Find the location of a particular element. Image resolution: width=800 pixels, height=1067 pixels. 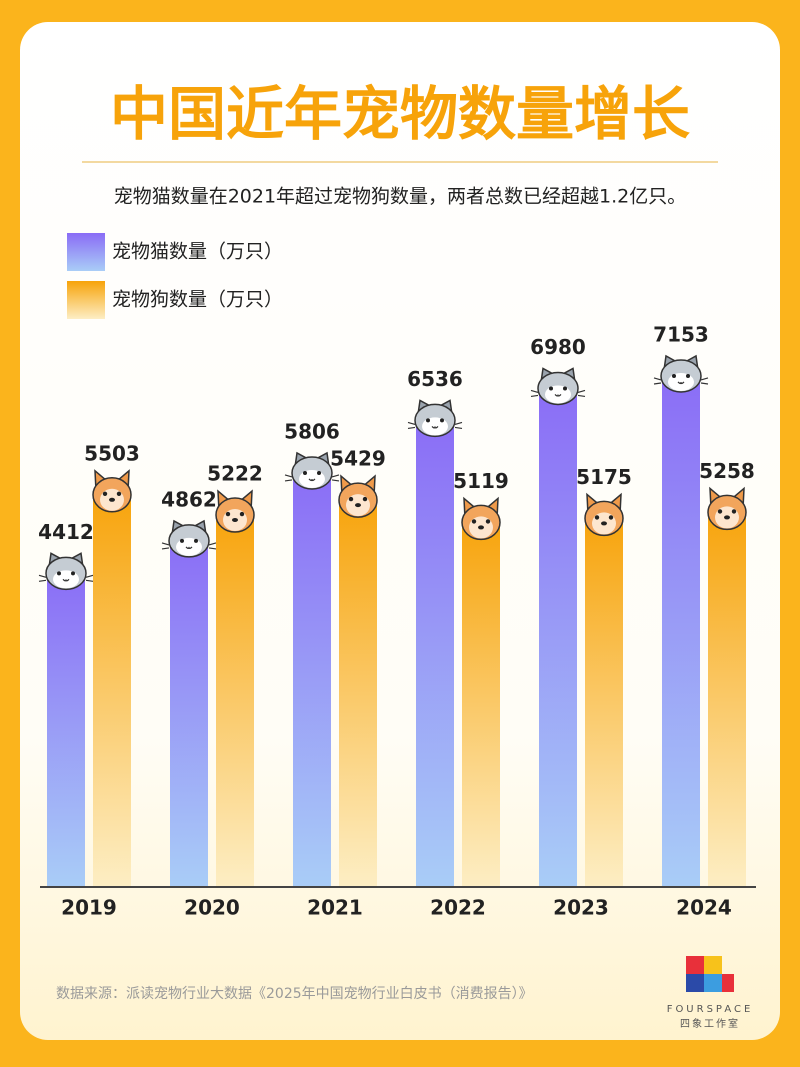

value-label: 6536 is located at coordinates (435, 379).